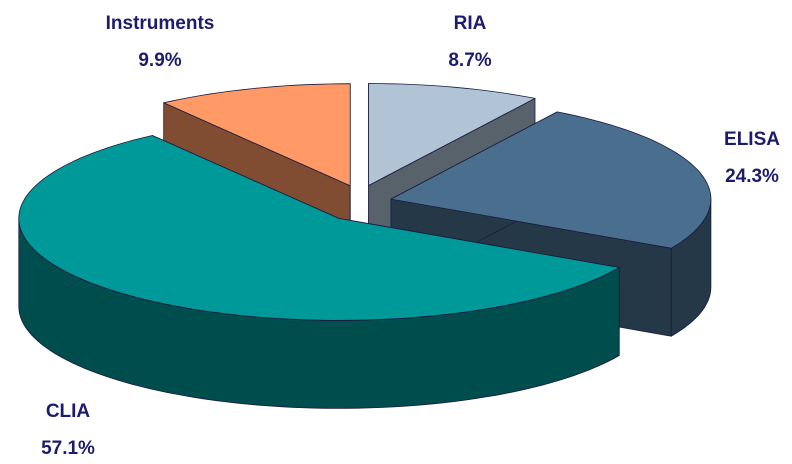 This screenshot has height=464, width=792. Describe the element at coordinates (68, 411) in the screenshot. I see `slice-label: CLIA` at that location.